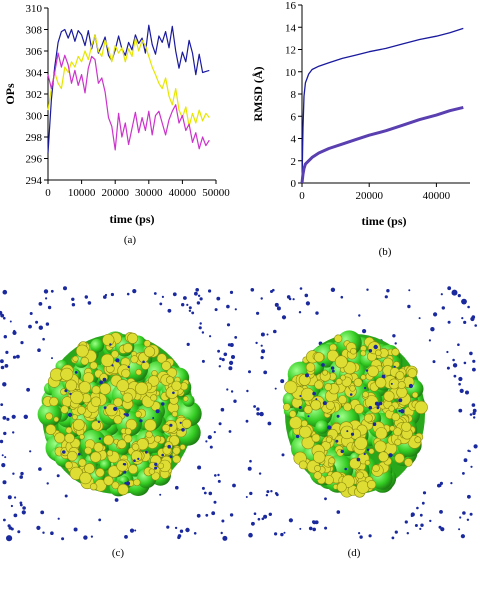  I want to click on chart-a-series-3-line, so click(128, 101).